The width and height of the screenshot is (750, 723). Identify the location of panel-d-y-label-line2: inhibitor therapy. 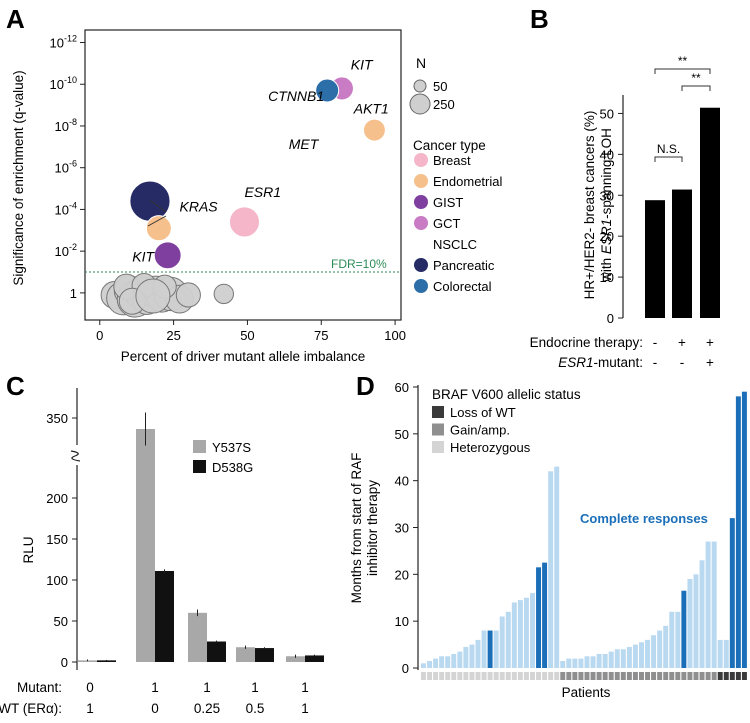
(372, 528).